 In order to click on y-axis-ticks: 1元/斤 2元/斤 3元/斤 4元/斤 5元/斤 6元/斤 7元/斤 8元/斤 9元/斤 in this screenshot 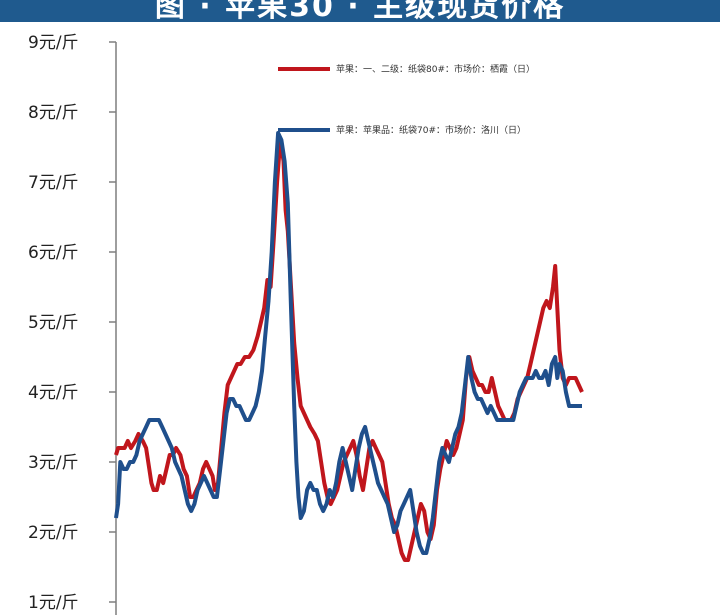, I will do `click(72, 323)`.